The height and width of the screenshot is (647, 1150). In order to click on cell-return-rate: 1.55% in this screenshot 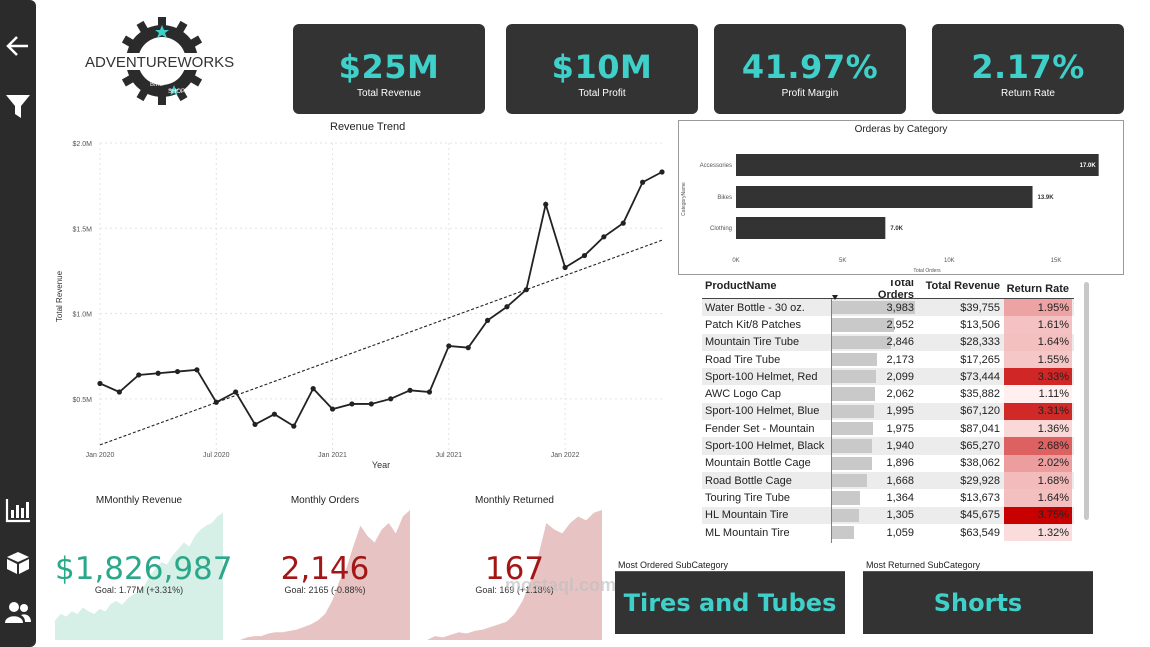, I will do `click(1038, 359)`.